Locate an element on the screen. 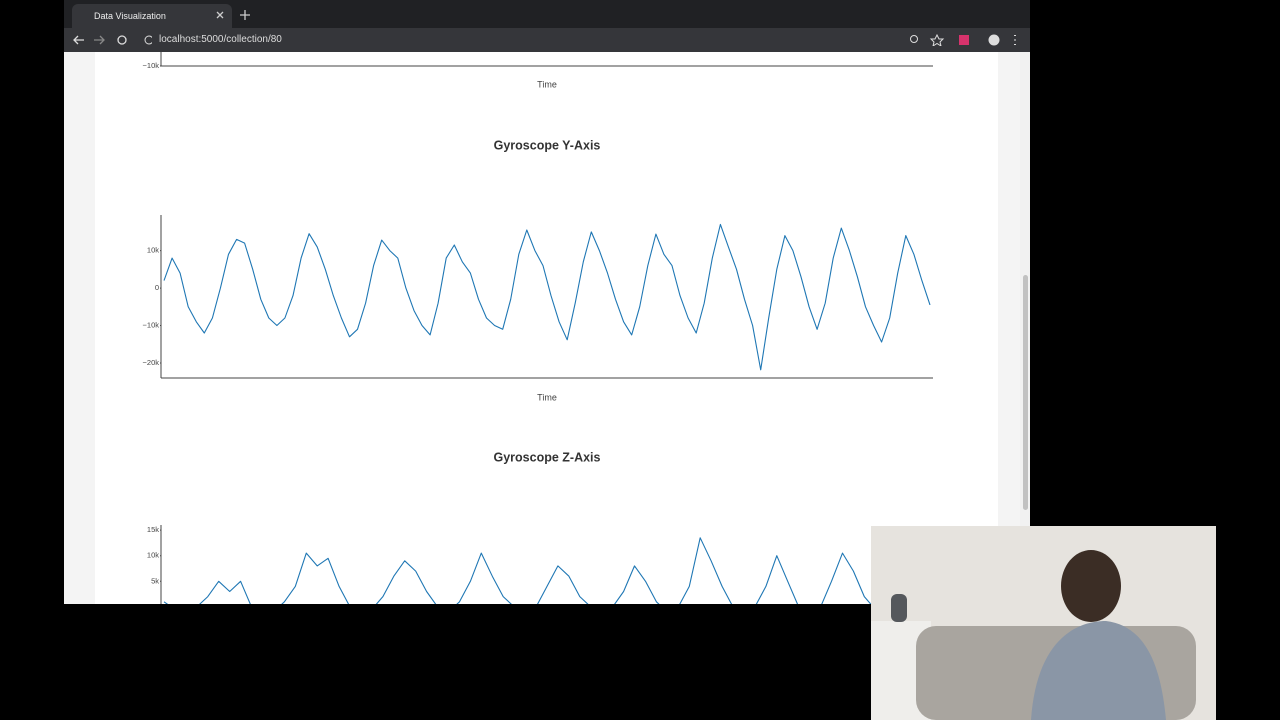  profile is located at coordinates (994, 40).